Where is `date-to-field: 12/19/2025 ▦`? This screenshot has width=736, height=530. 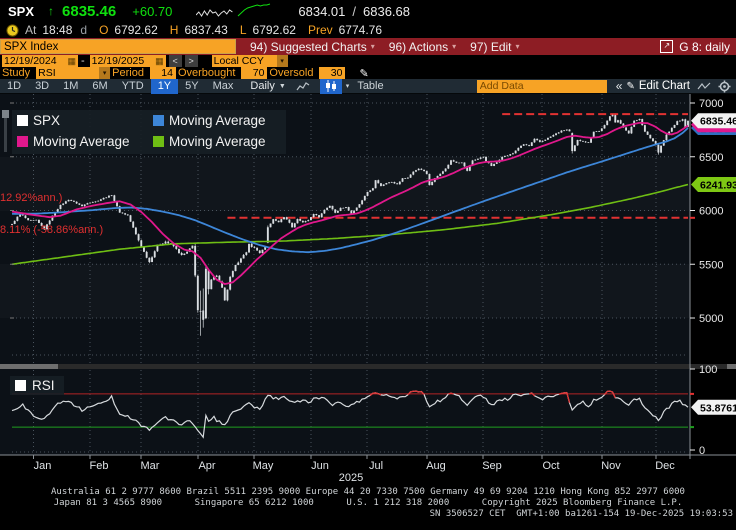
date-to-field: 12/19/2025 ▦ is located at coordinates (127, 61).